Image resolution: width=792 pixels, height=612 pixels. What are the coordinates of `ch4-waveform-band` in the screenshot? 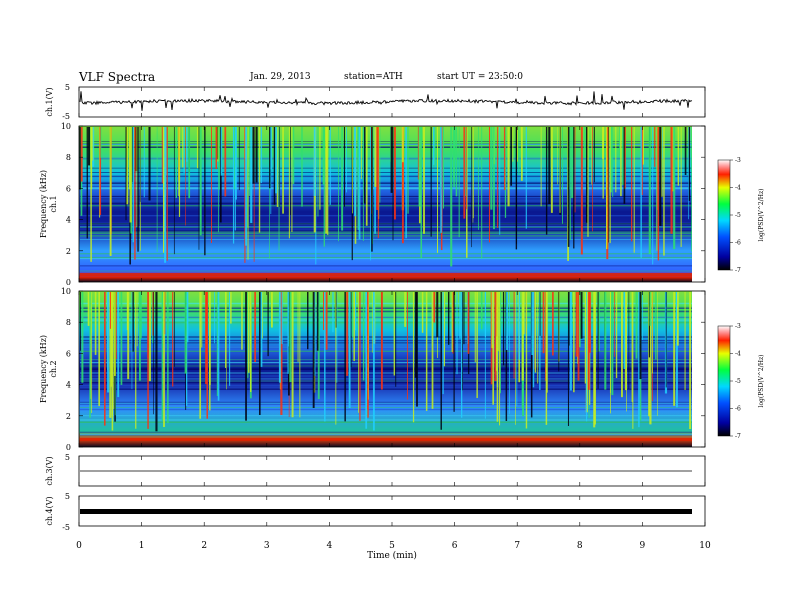 It's located at (386, 511).